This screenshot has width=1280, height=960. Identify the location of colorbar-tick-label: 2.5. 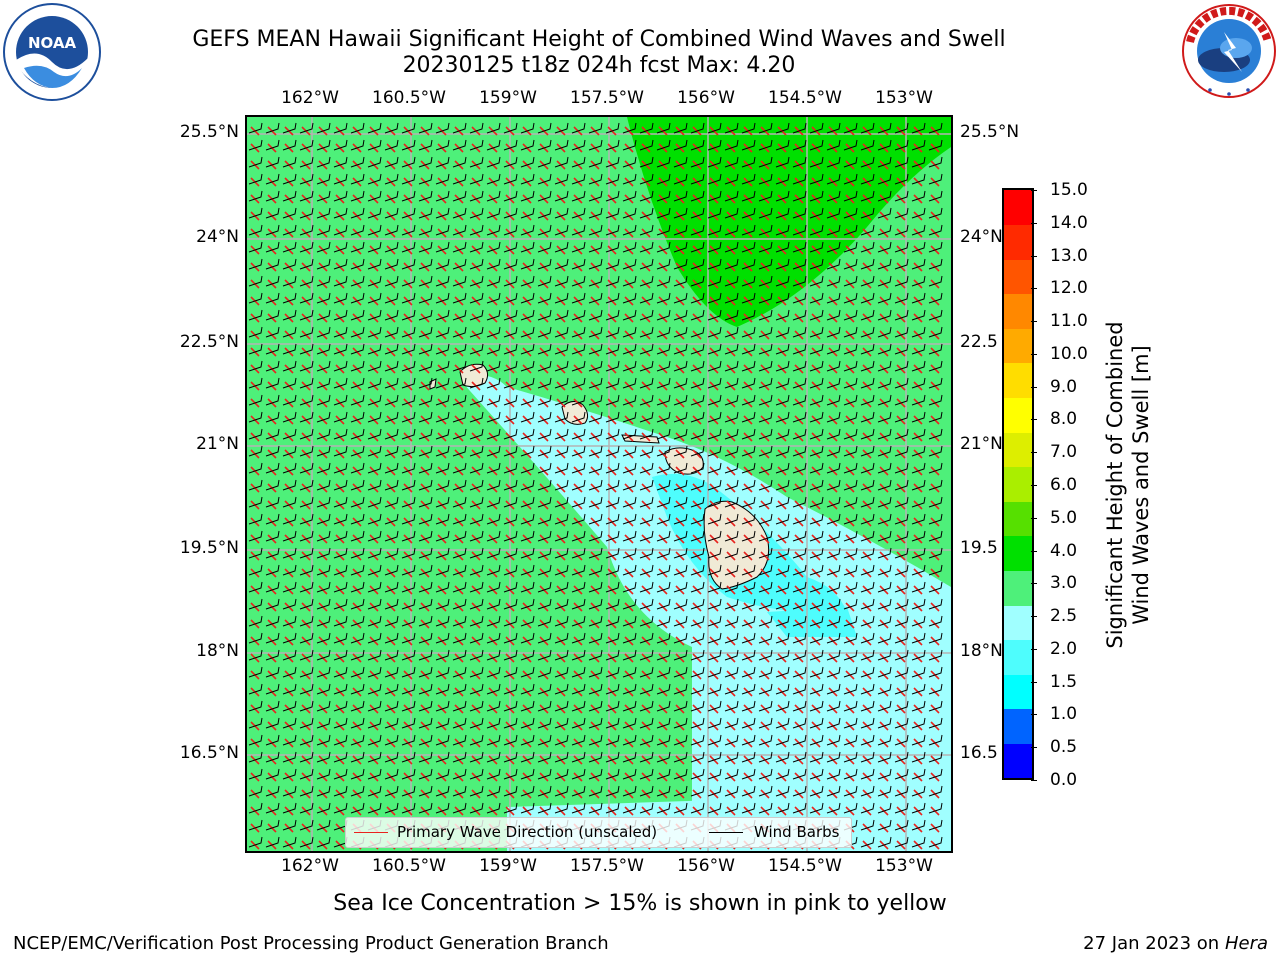
(1053, 616).